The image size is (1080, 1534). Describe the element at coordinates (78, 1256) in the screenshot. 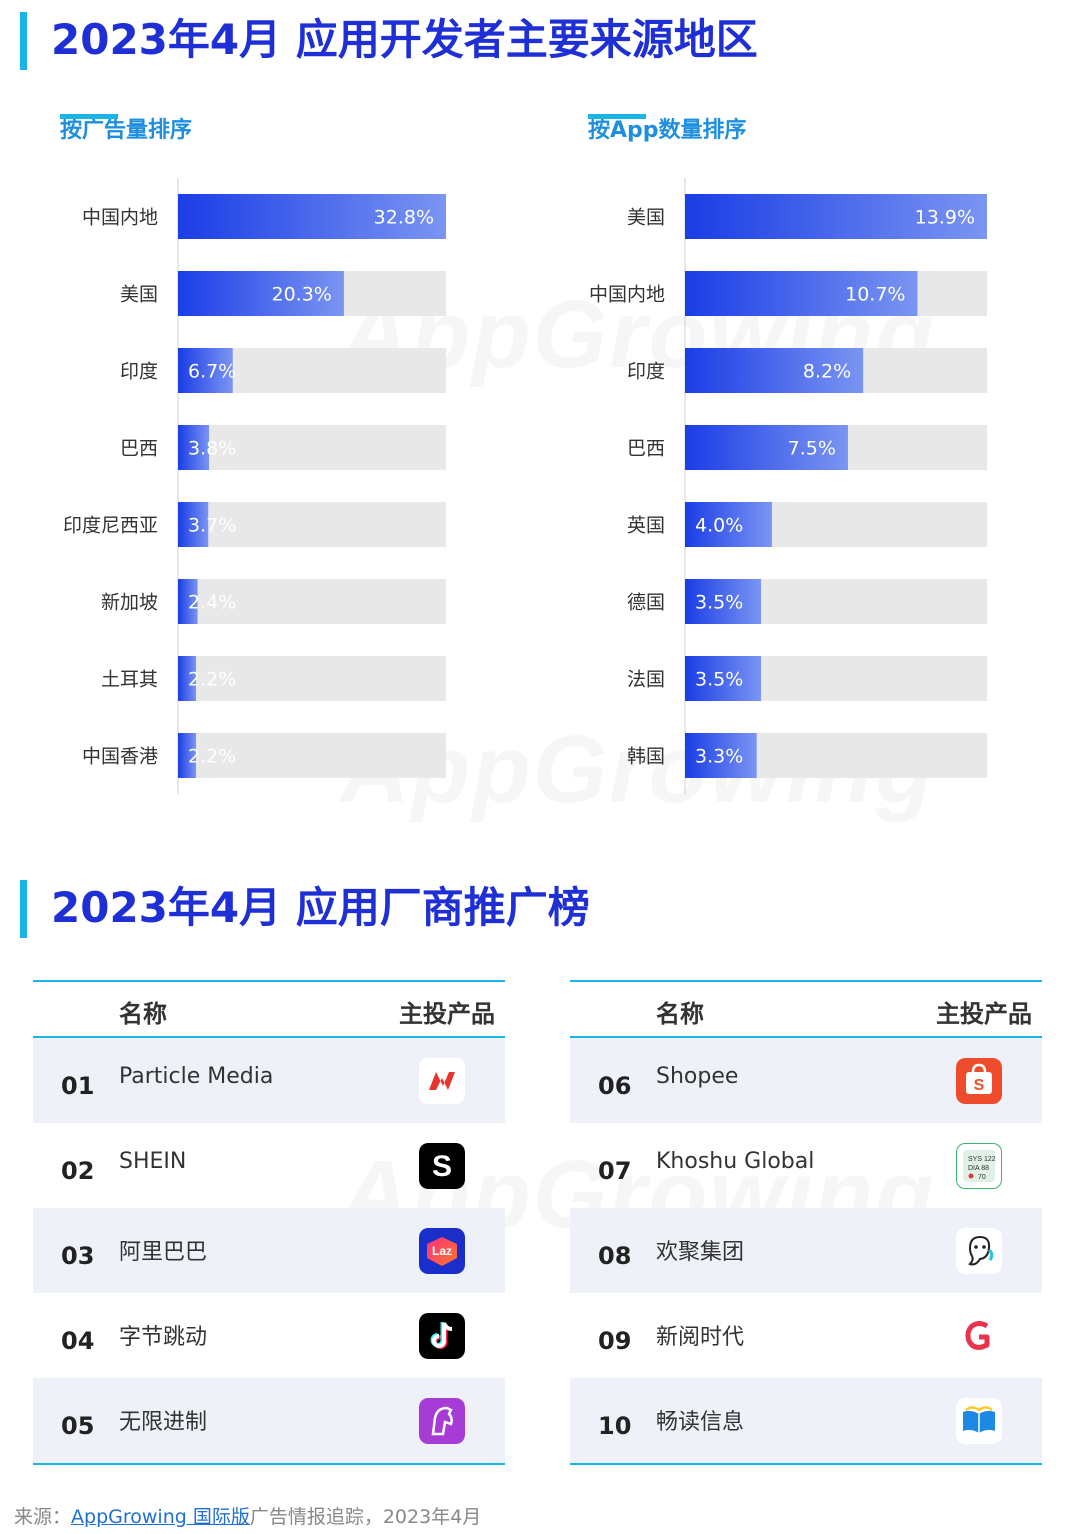

I see `rank-number: 03` at that location.